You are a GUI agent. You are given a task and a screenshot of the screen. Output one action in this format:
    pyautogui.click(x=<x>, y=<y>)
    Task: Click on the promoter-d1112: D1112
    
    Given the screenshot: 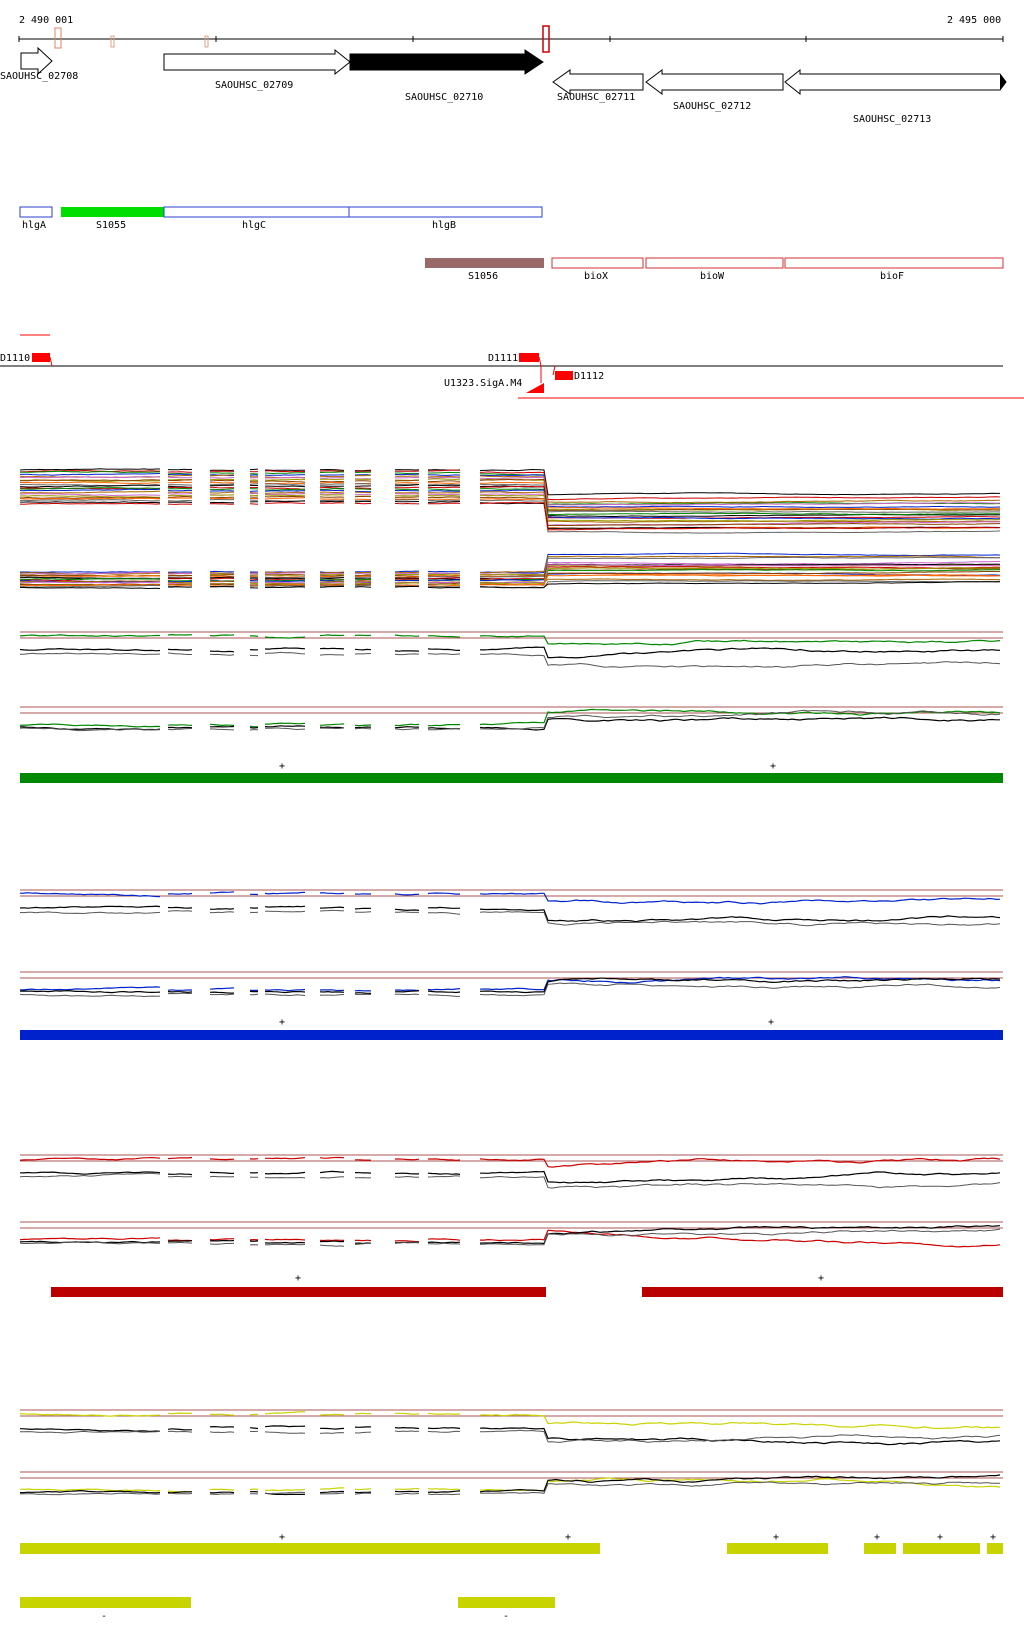 What is the action you would take?
    pyautogui.click(x=578, y=373)
    